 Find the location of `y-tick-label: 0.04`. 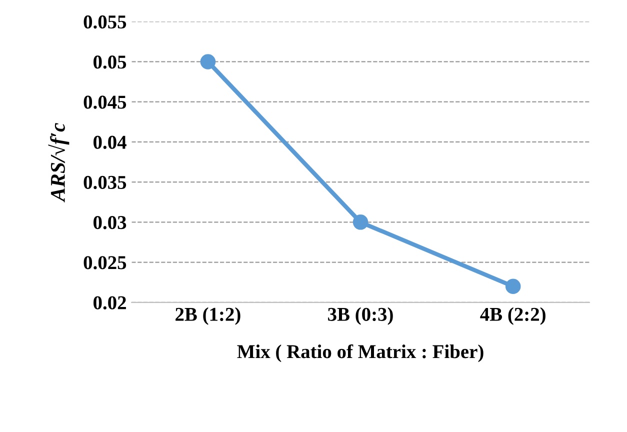

y-tick-label: 0.04 is located at coordinates (110, 142).